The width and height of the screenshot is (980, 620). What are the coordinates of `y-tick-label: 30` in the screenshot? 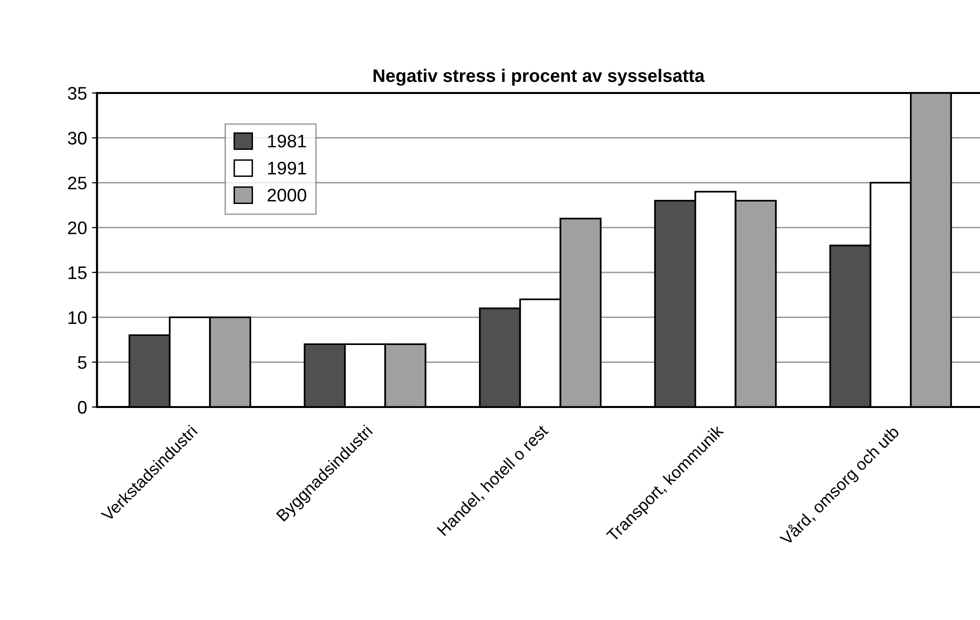 It's located at (77, 138).